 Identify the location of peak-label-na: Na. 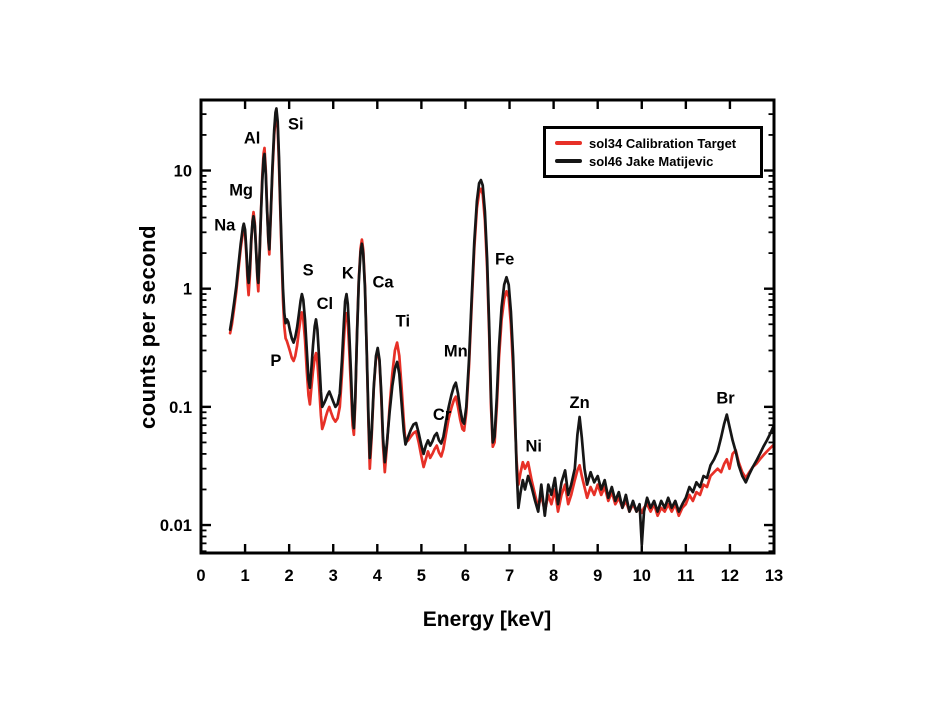
(225, 225).